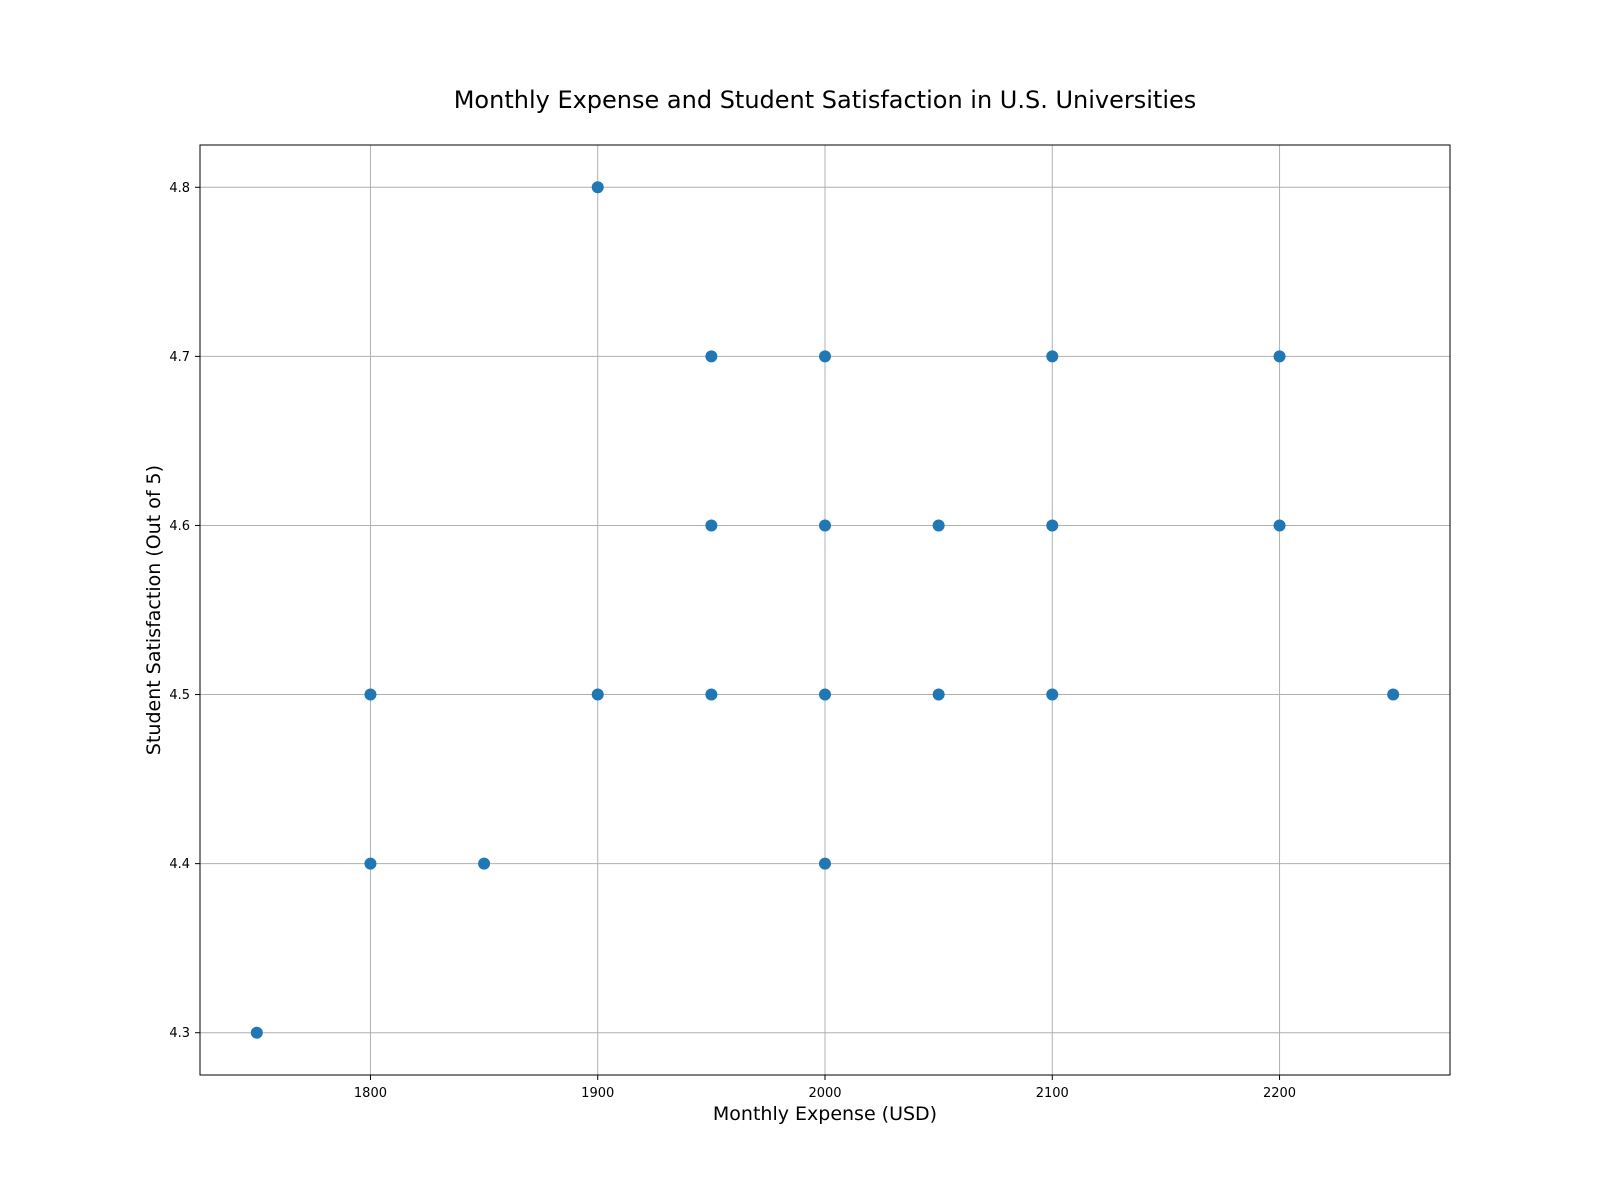 Image resolution: width=1600 pixels, height=1200 pixels. What do you see at coordinates (1279, 1093) in the screenshot?
I see `x-tick-label: 2200` at bounding box center [1279, 1093].